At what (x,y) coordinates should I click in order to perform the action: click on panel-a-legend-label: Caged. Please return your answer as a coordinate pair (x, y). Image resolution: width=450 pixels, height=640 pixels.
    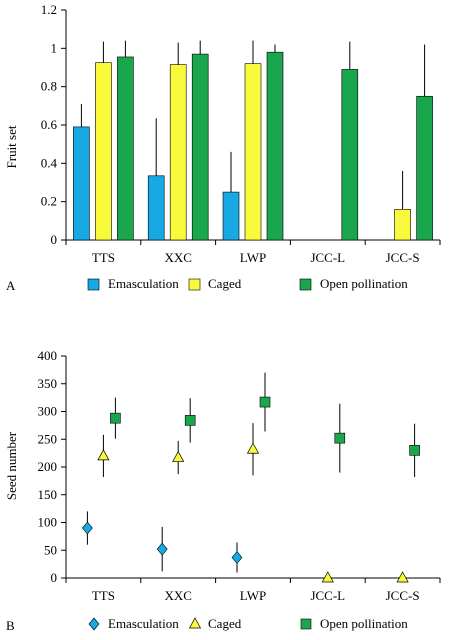
    Looking at the image, I should click on (225, 283).